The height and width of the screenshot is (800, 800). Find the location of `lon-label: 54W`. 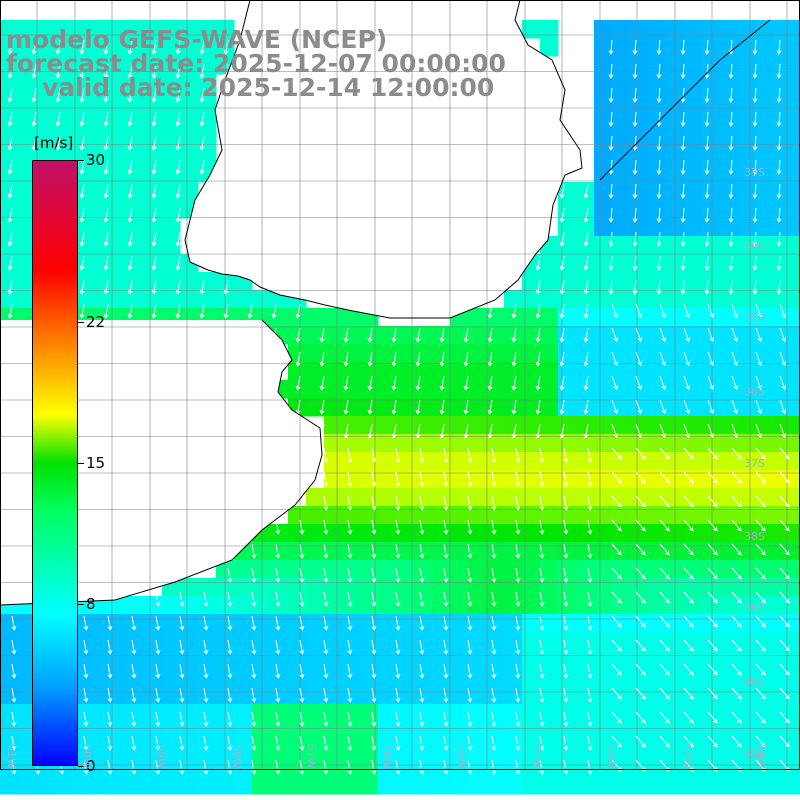

lon-label: 54W is located at coordinates (536, 756).